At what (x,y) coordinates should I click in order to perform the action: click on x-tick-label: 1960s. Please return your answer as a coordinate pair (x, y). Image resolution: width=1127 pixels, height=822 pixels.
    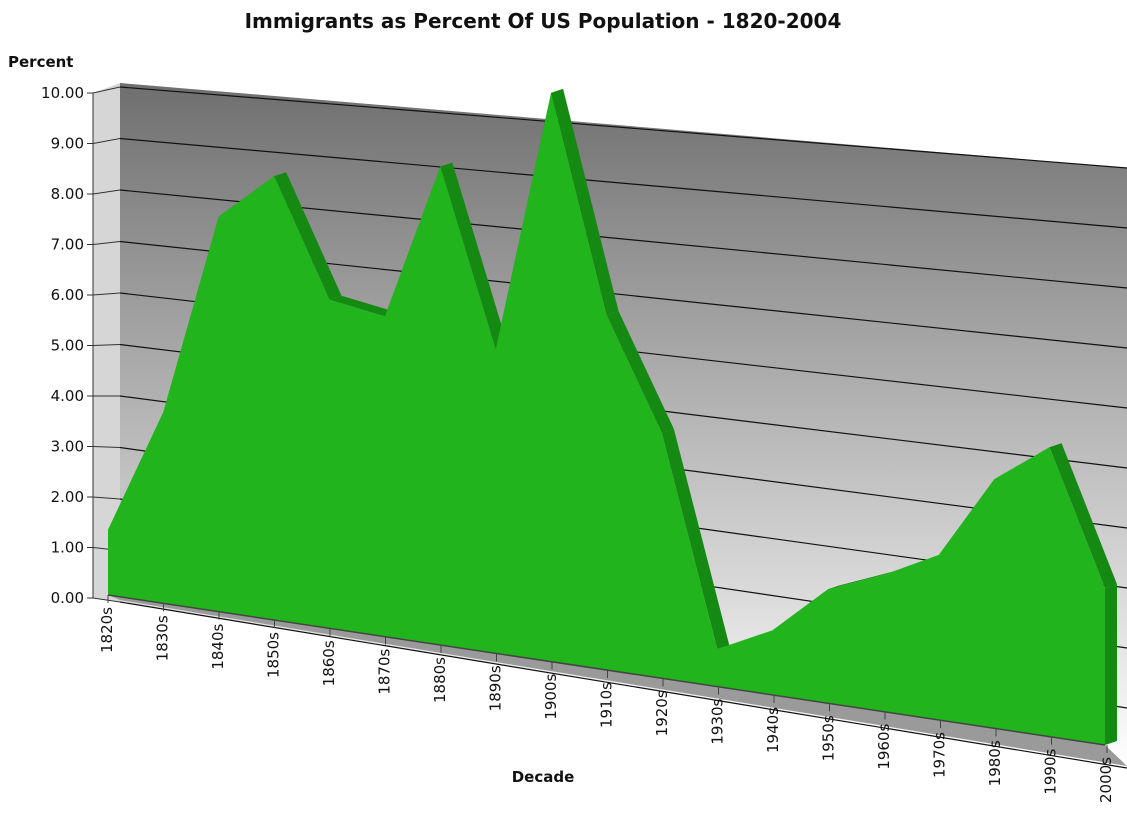
    Looking at the image, I should click on (884, 746).